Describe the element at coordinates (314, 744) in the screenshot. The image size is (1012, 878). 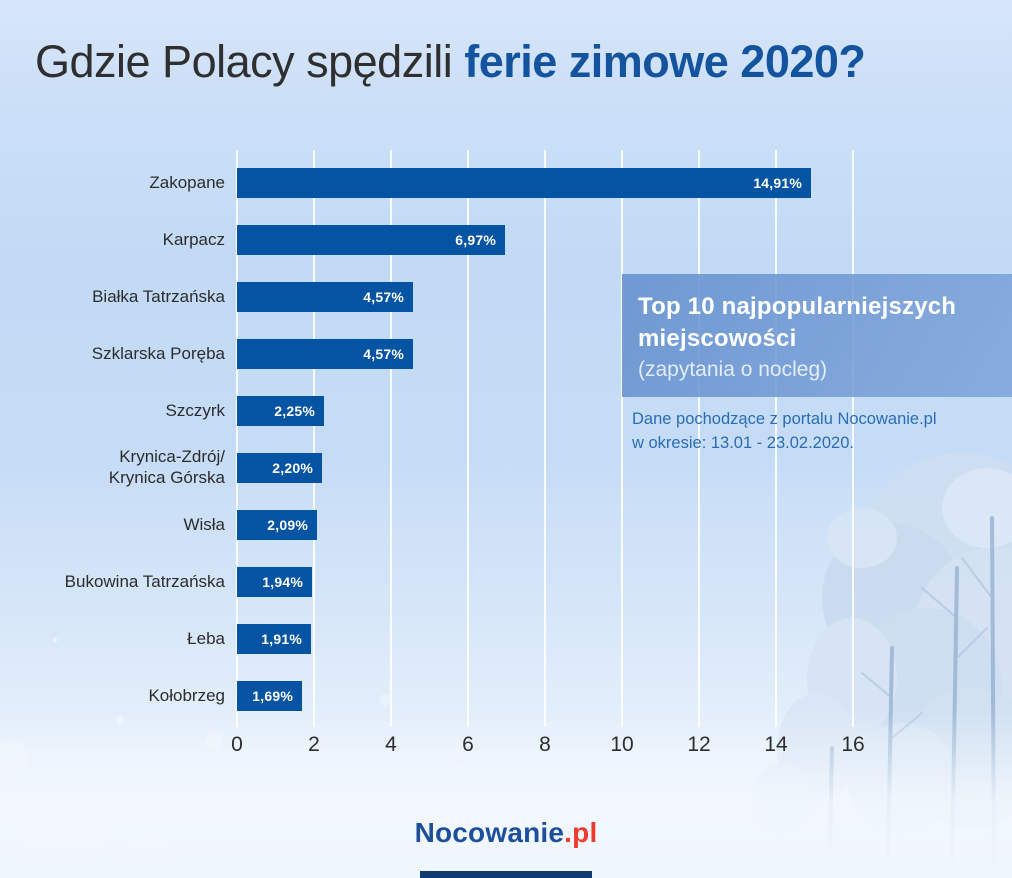
I see `x-tick-label-2: 2` at that location.